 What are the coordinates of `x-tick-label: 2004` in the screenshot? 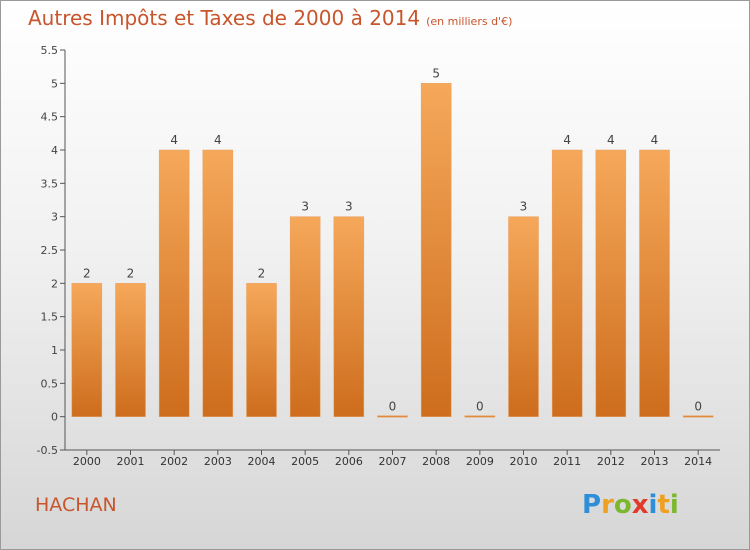 It's located at (262, 461).